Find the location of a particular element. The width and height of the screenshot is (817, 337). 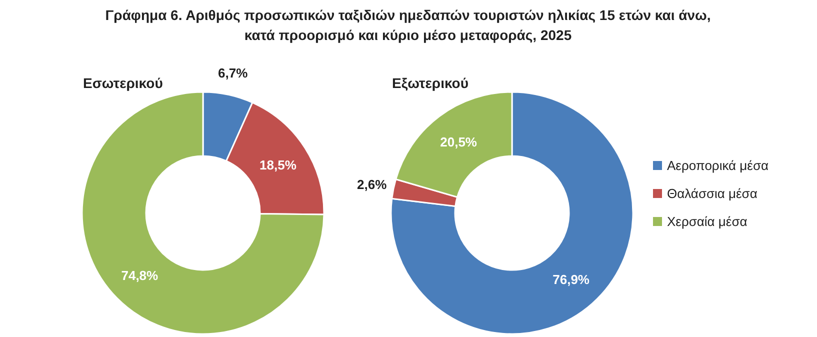

text: Γράφημα 6. Αριθμός προσωπικών ταξιδιών ημεδαπών τουριστών ηλικίας 15 ετών και άνω, κατά προορισμό και κύριο μέσο μεταφοράς, 2025 is located at coordinates (408, 25).